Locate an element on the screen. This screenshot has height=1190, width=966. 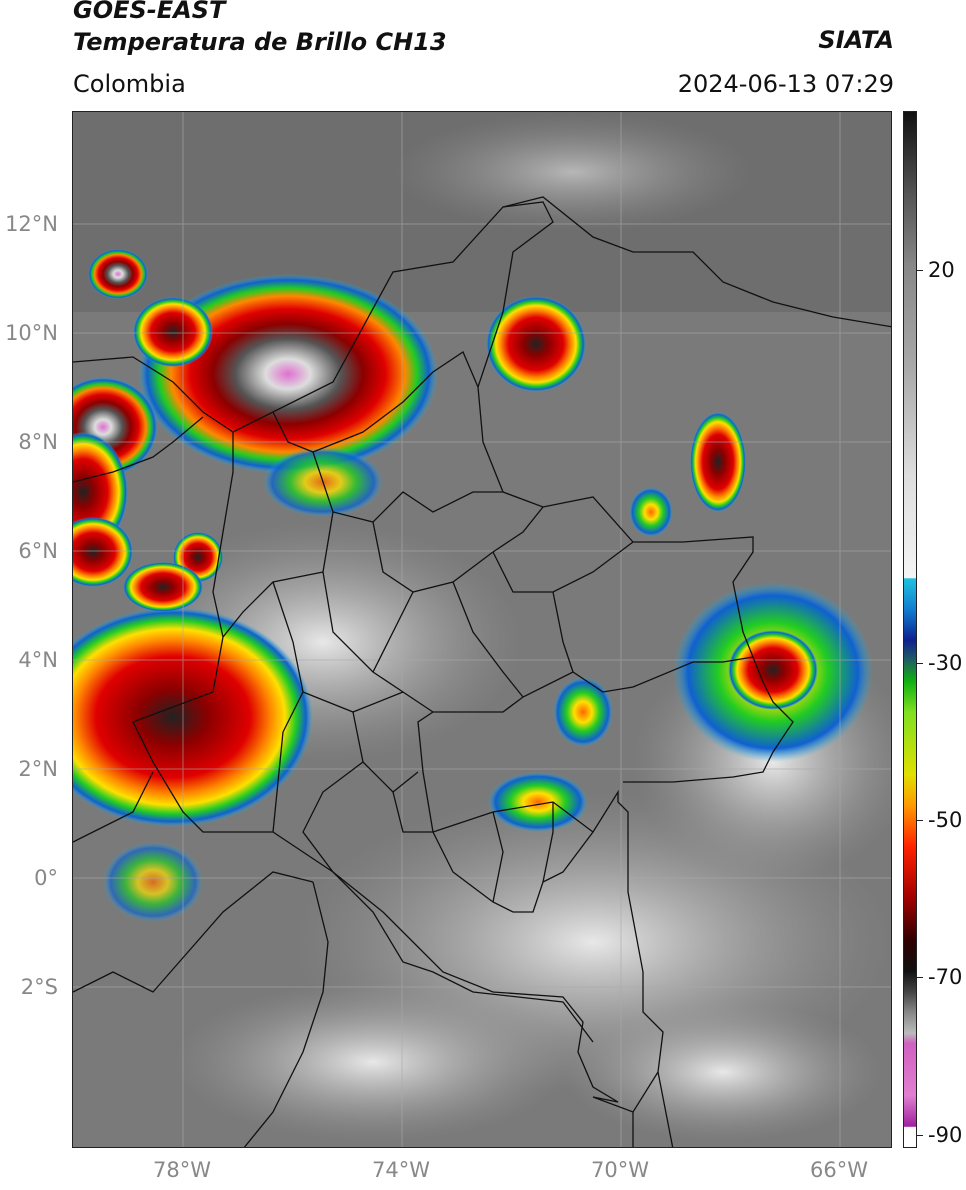
lat-label: 2°N is located at coordinates (38, 769).